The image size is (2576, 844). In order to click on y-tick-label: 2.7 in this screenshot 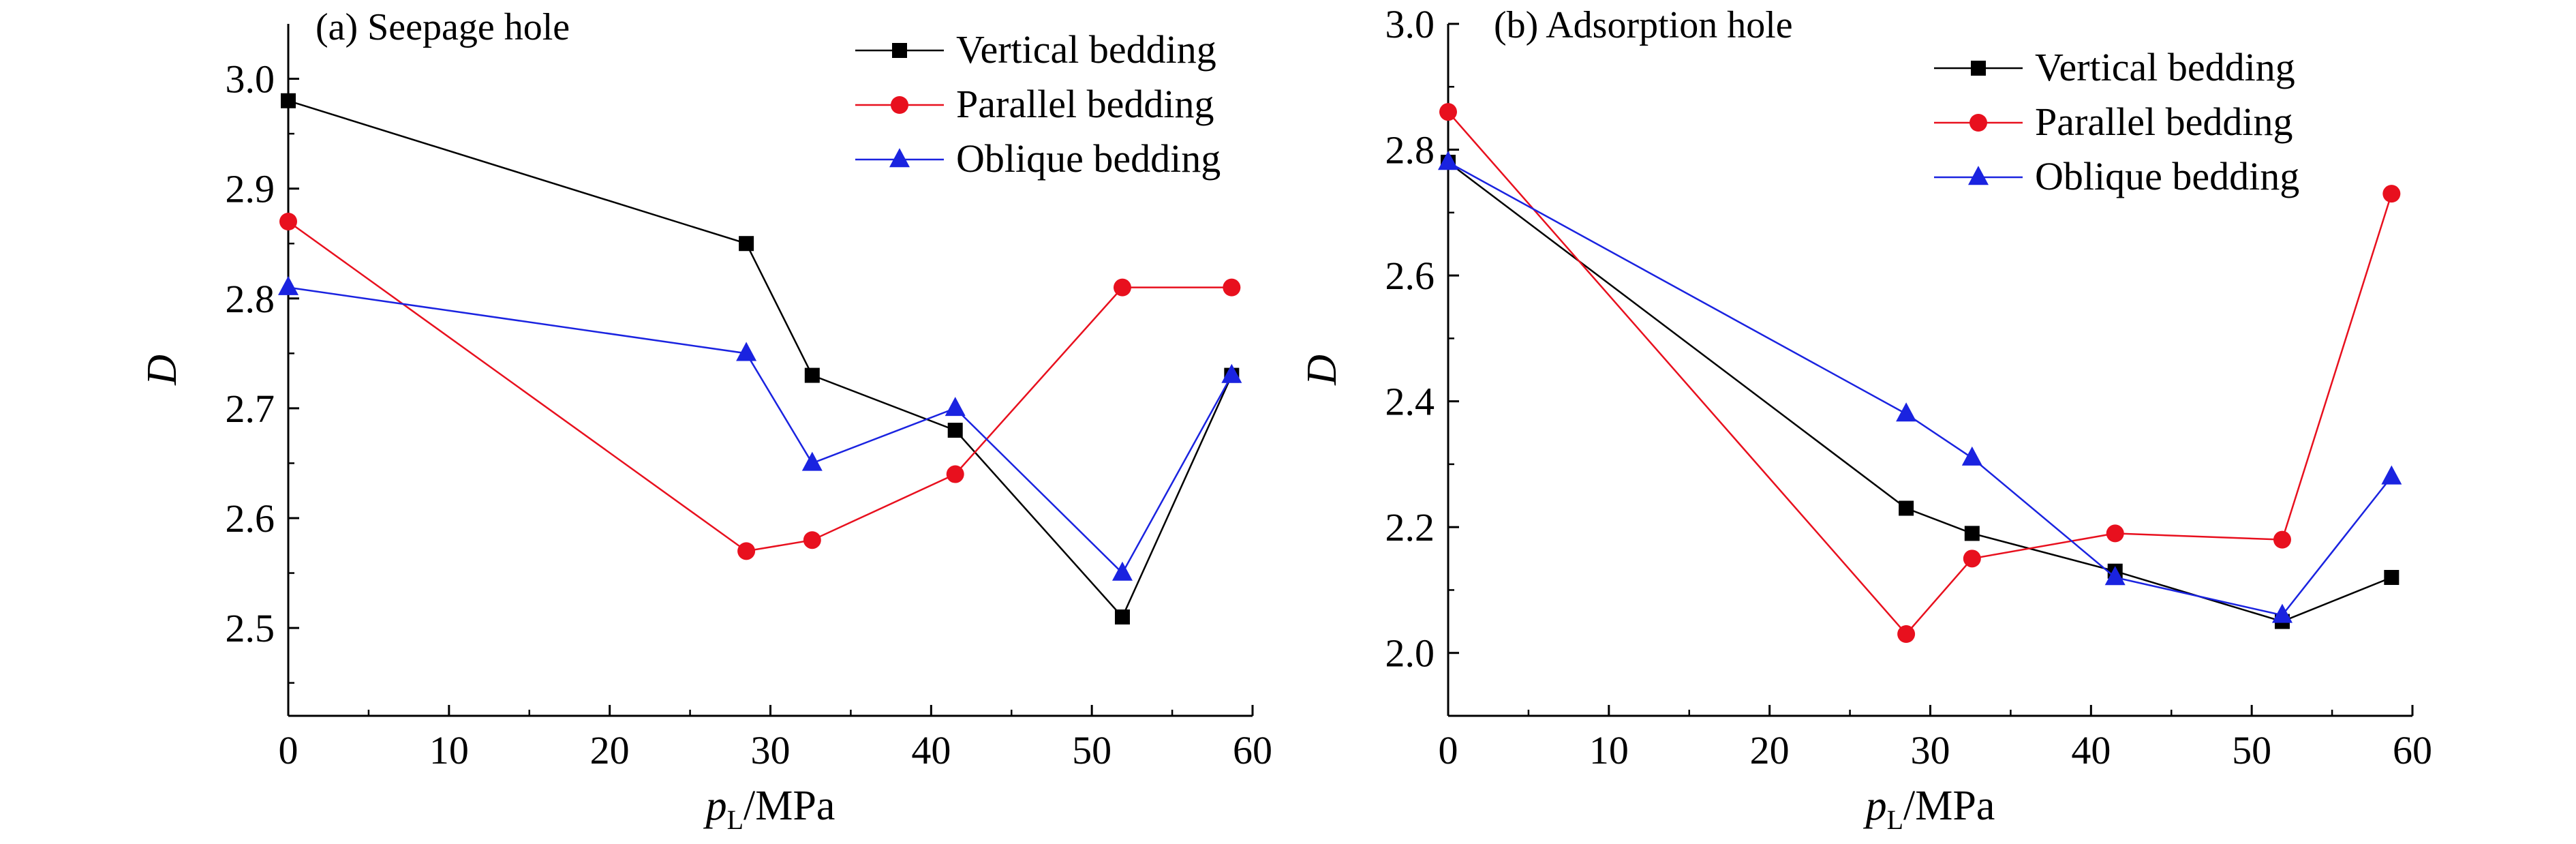, I will do `click(250, 409)`.